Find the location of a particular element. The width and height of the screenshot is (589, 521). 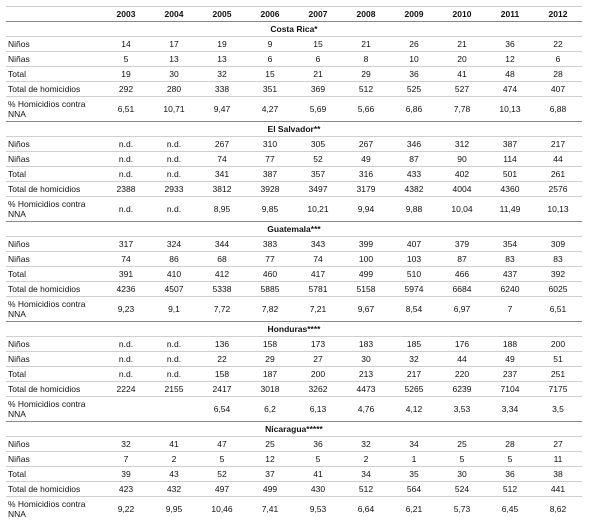

cell: 6239 is located at coordinates (462, 389).